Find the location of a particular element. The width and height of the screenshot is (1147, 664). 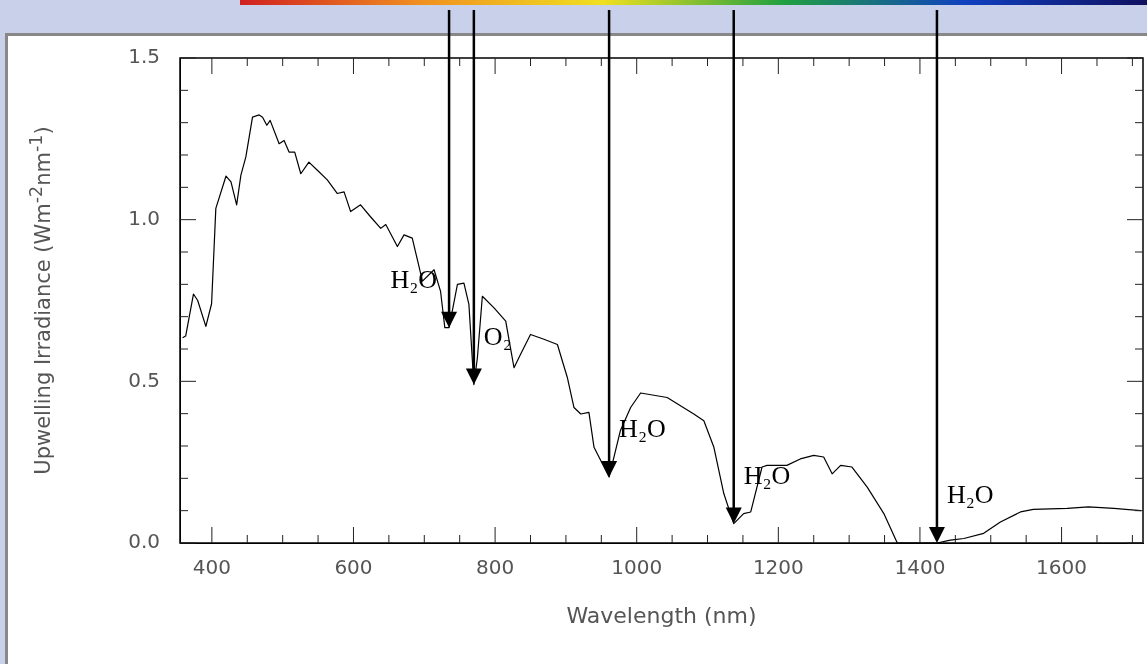

x-axis-title: Wavelength (nm) is located at coordinates (661, 615).